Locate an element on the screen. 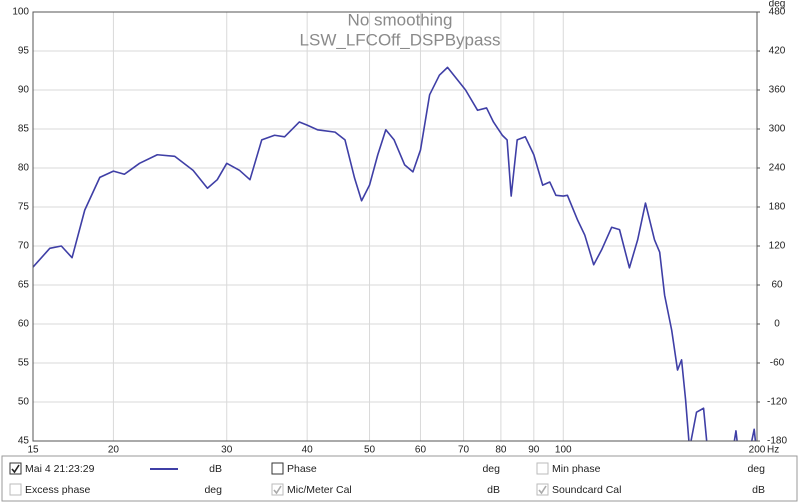 The height and width of the screenshot is (503, 800). x-tick-label: 200 is located at coordinates (757, 450).